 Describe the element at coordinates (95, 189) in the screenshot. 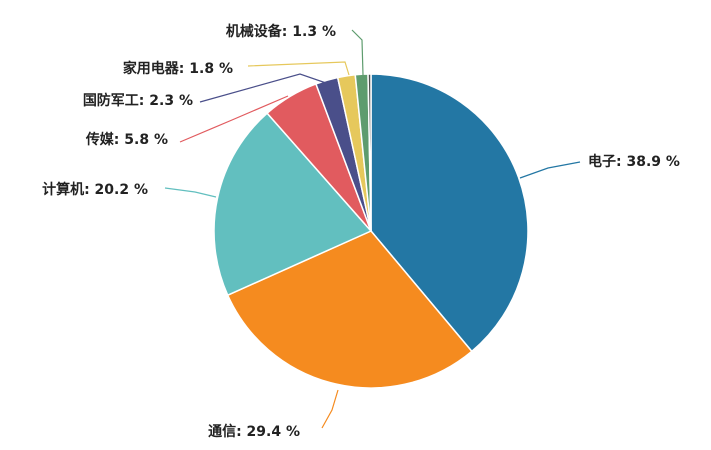

I see `slice-label-2: 计算机: 20.2 %` at that location.